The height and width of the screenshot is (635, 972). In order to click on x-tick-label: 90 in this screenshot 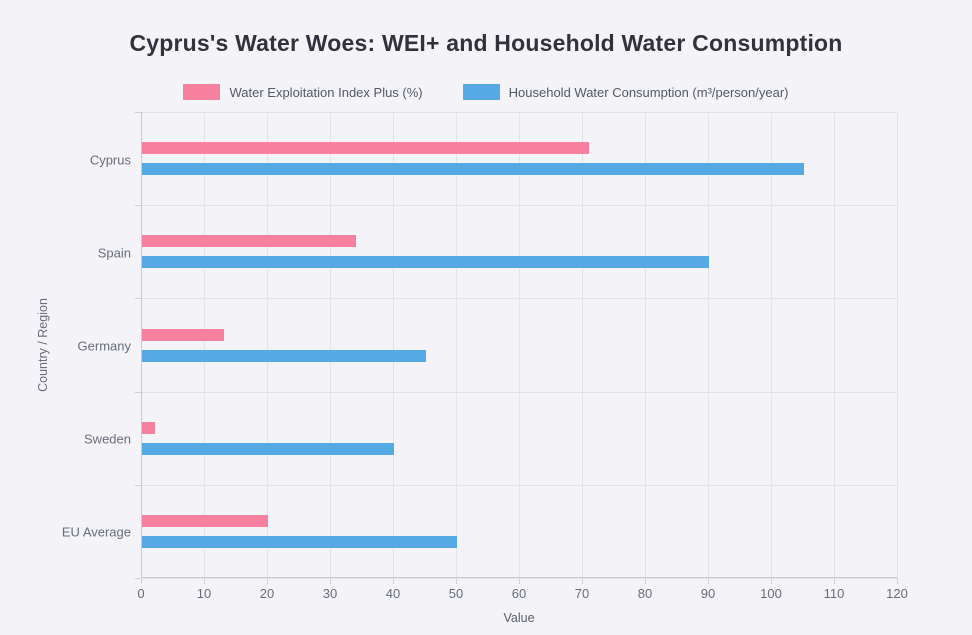, I will do `click(708, 593)`.